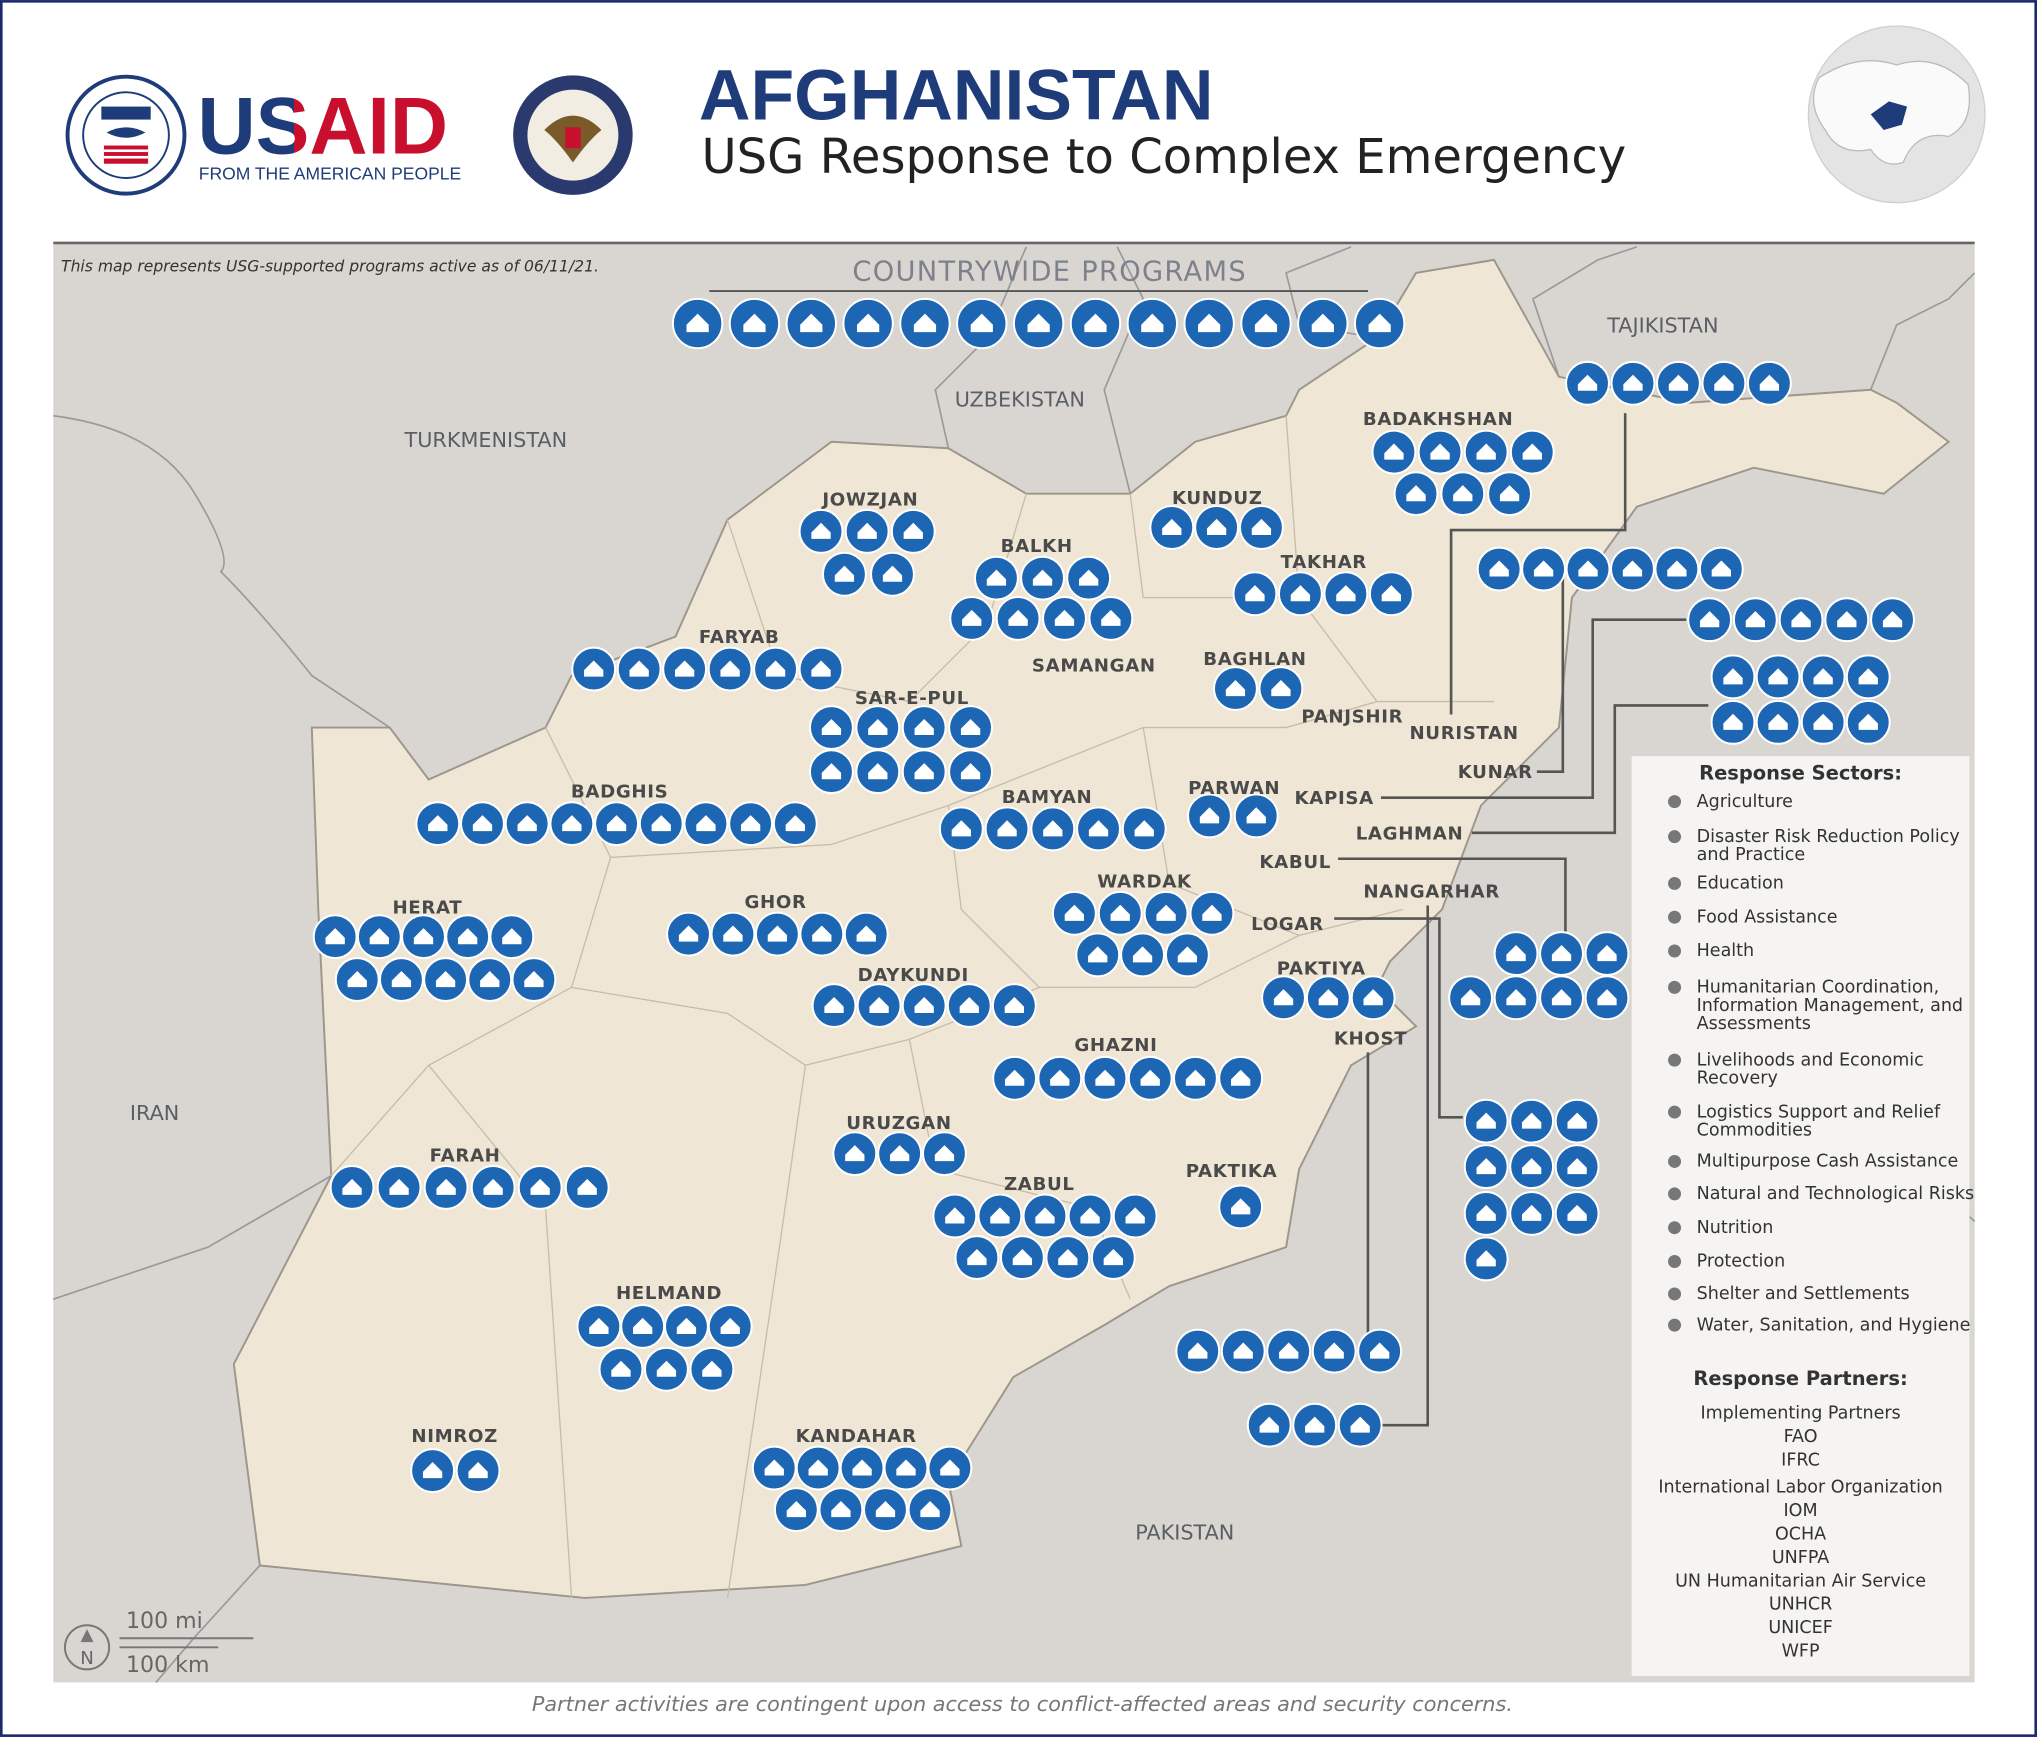  What do you see at coordinates (164, 1621) in the screenshot?
I see `scale-miles: 100 mi` at bounding box center [164, 1621].